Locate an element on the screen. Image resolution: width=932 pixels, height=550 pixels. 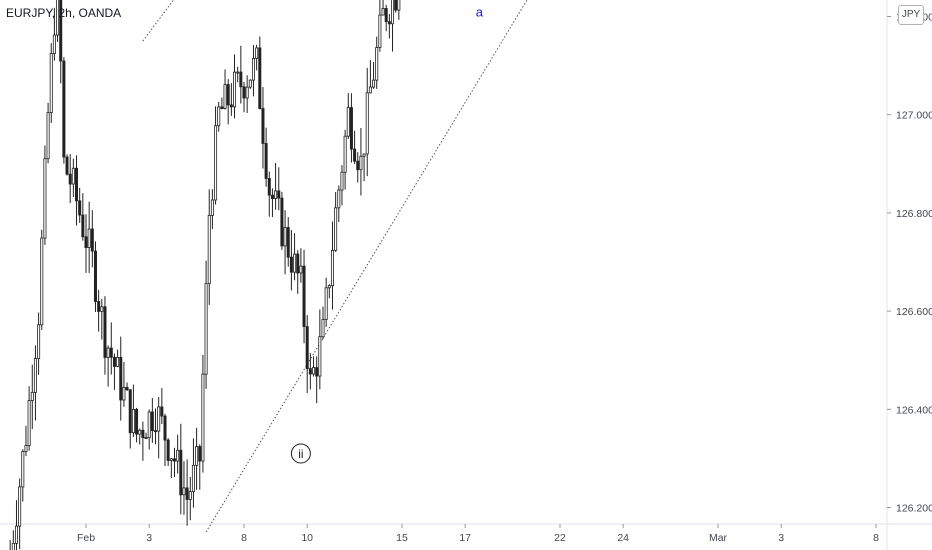
chart-title: EURJPY, 2h, OANDA is located at coordinates (64, 13).